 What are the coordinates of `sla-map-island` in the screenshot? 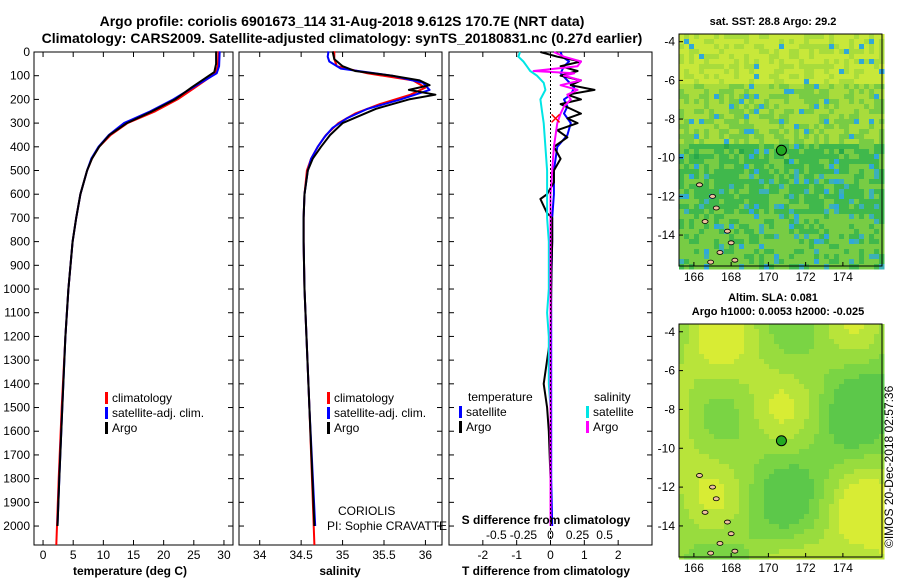 It's located at (735, 551).